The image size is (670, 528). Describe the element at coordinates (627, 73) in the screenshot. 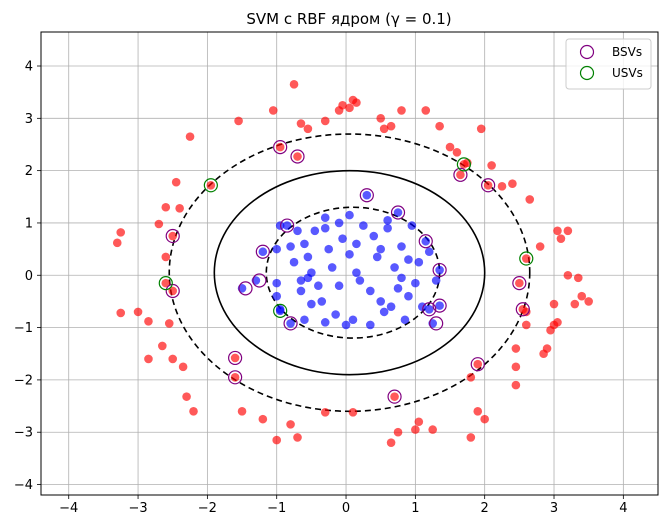

I see `legend-usv-label: USVs` at that location.